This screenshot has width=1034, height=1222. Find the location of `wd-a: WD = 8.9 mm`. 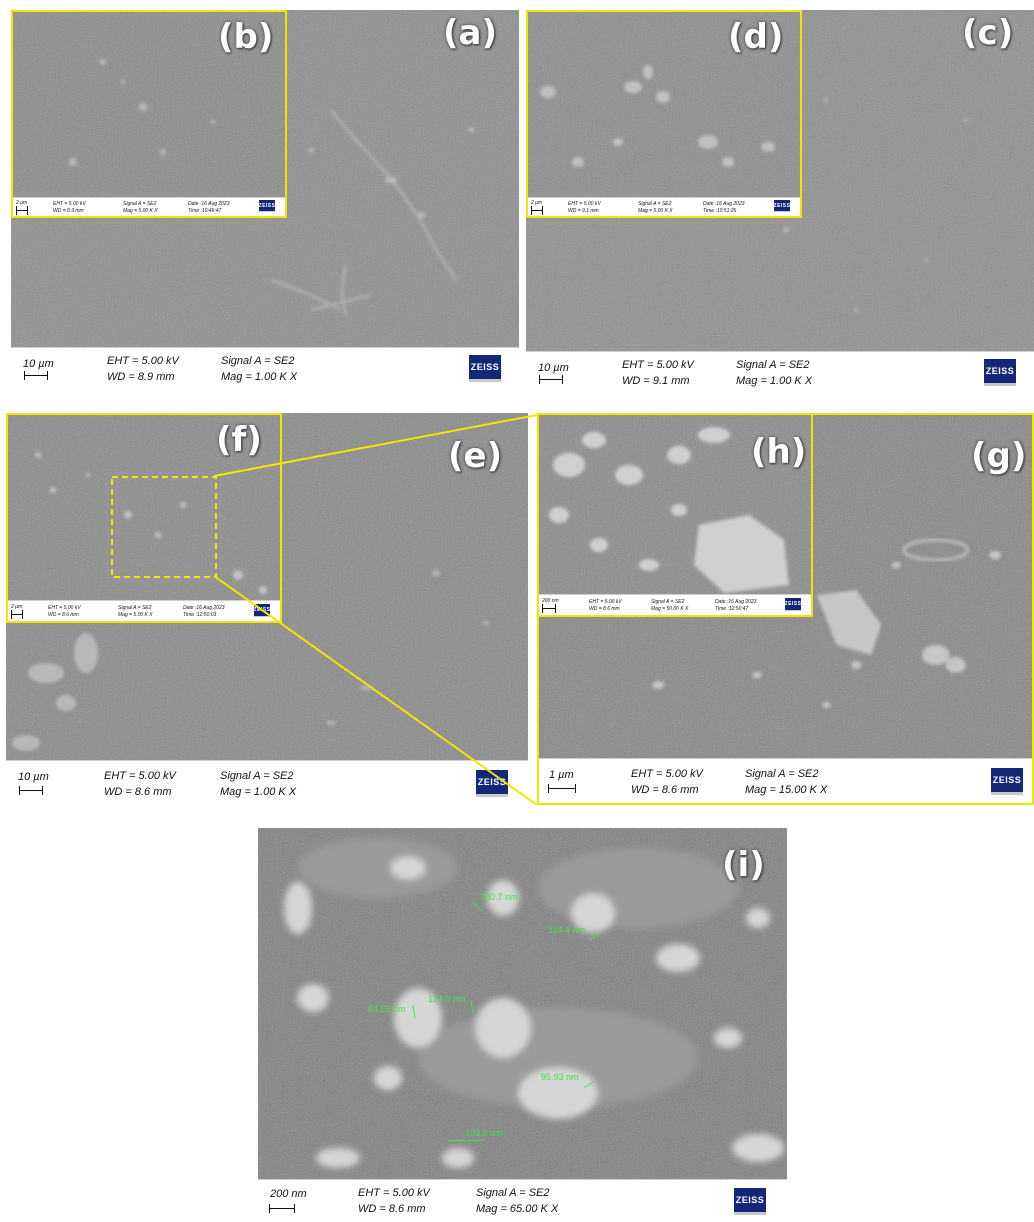

wd-a: WD = 8.9 mm is located at coordinates (141, 377).